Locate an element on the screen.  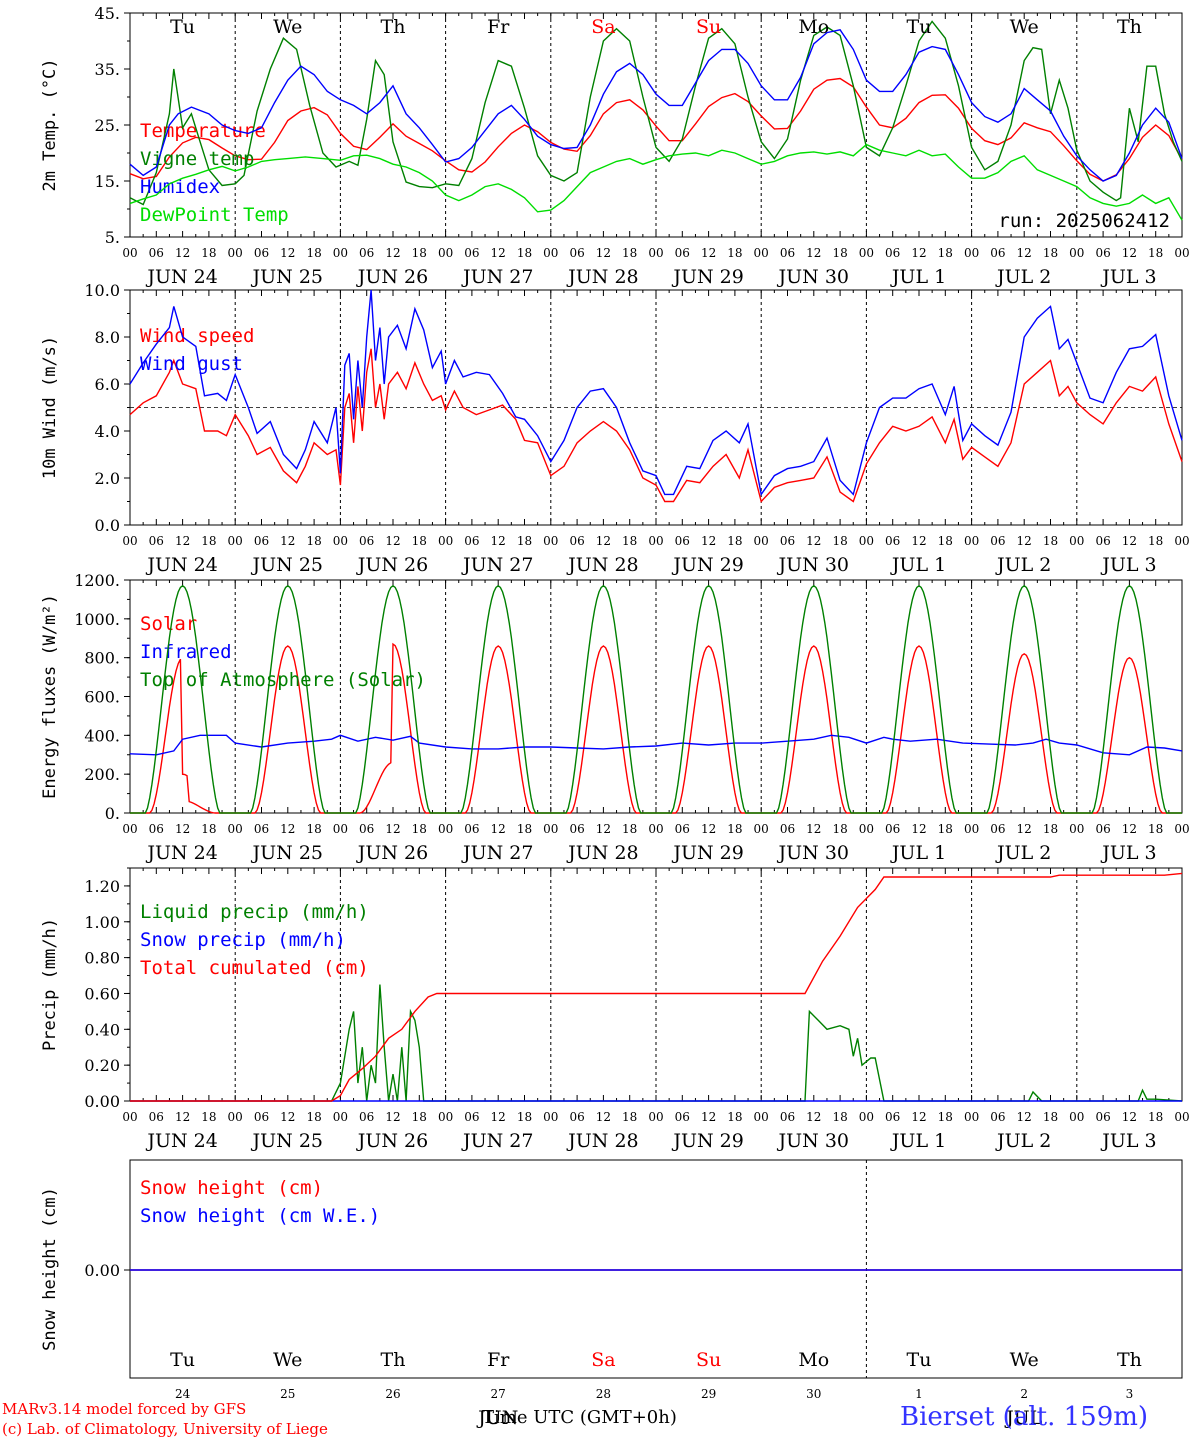
y-tick-label: 45. is located at coordinates (107, 13).